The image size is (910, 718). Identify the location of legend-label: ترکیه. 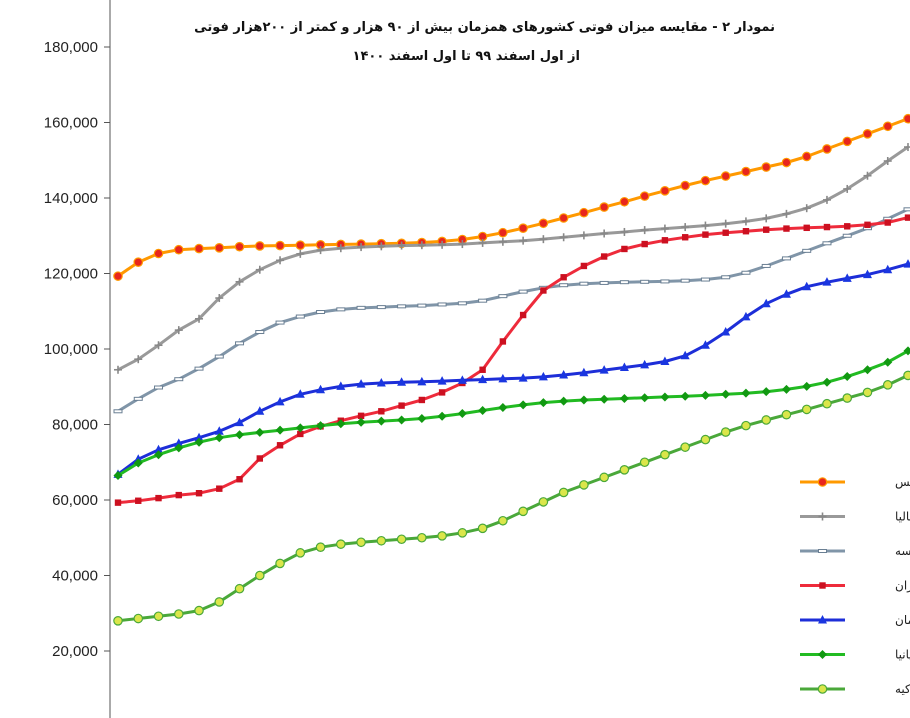
(902, 689).